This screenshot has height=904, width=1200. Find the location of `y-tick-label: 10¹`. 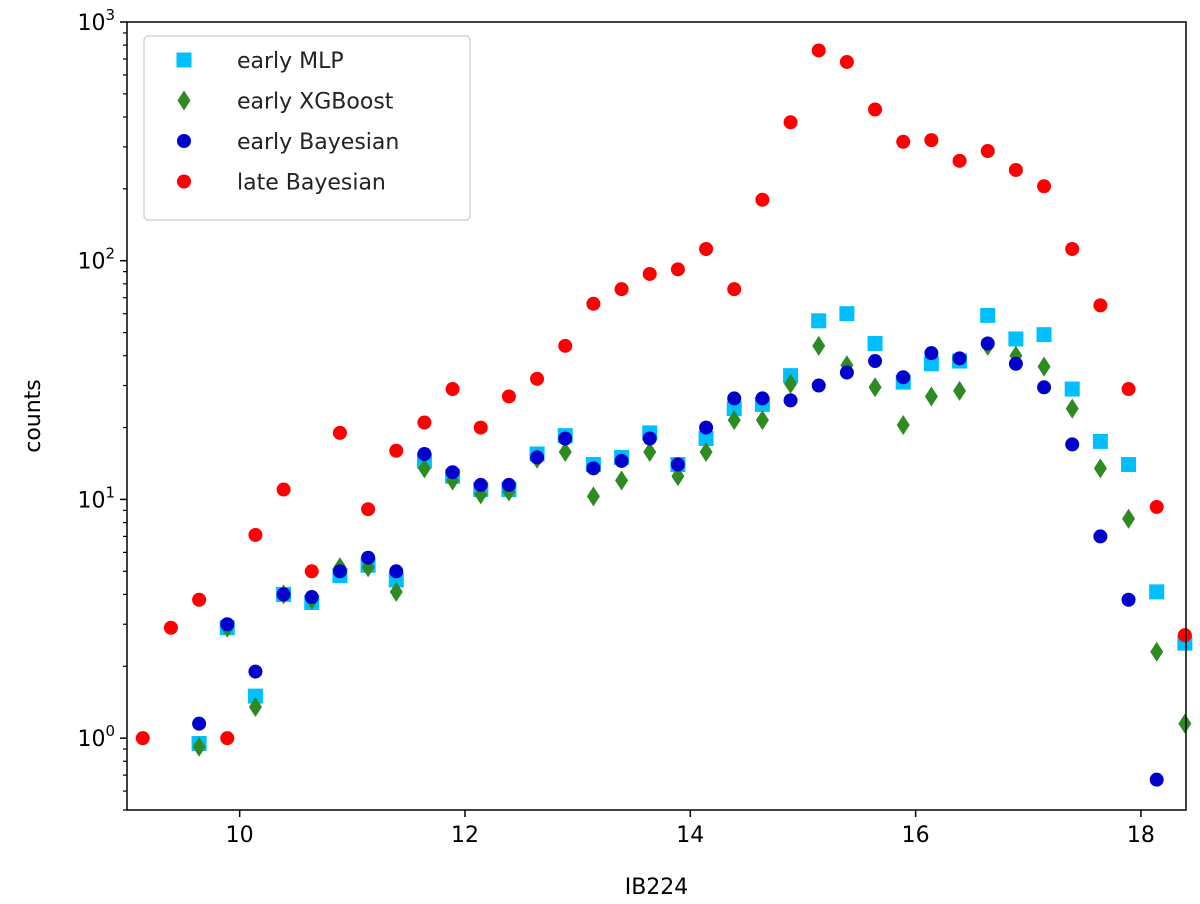

y-tick-label: 10¹ is located at coordinates (96, 498).